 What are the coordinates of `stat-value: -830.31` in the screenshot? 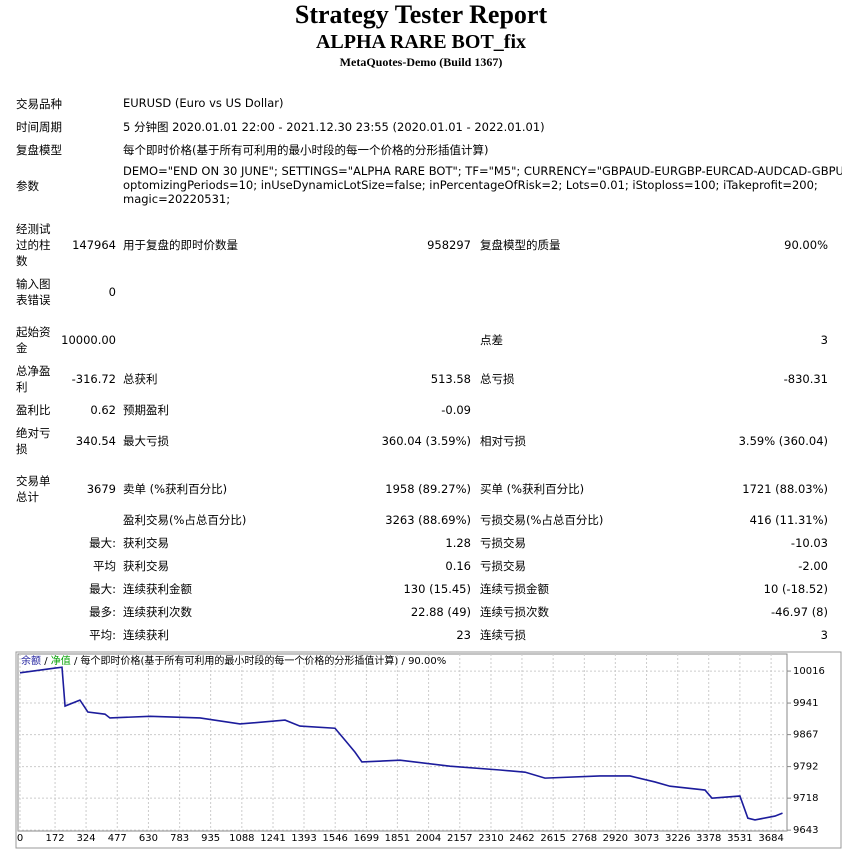 It's located at (805, 379).